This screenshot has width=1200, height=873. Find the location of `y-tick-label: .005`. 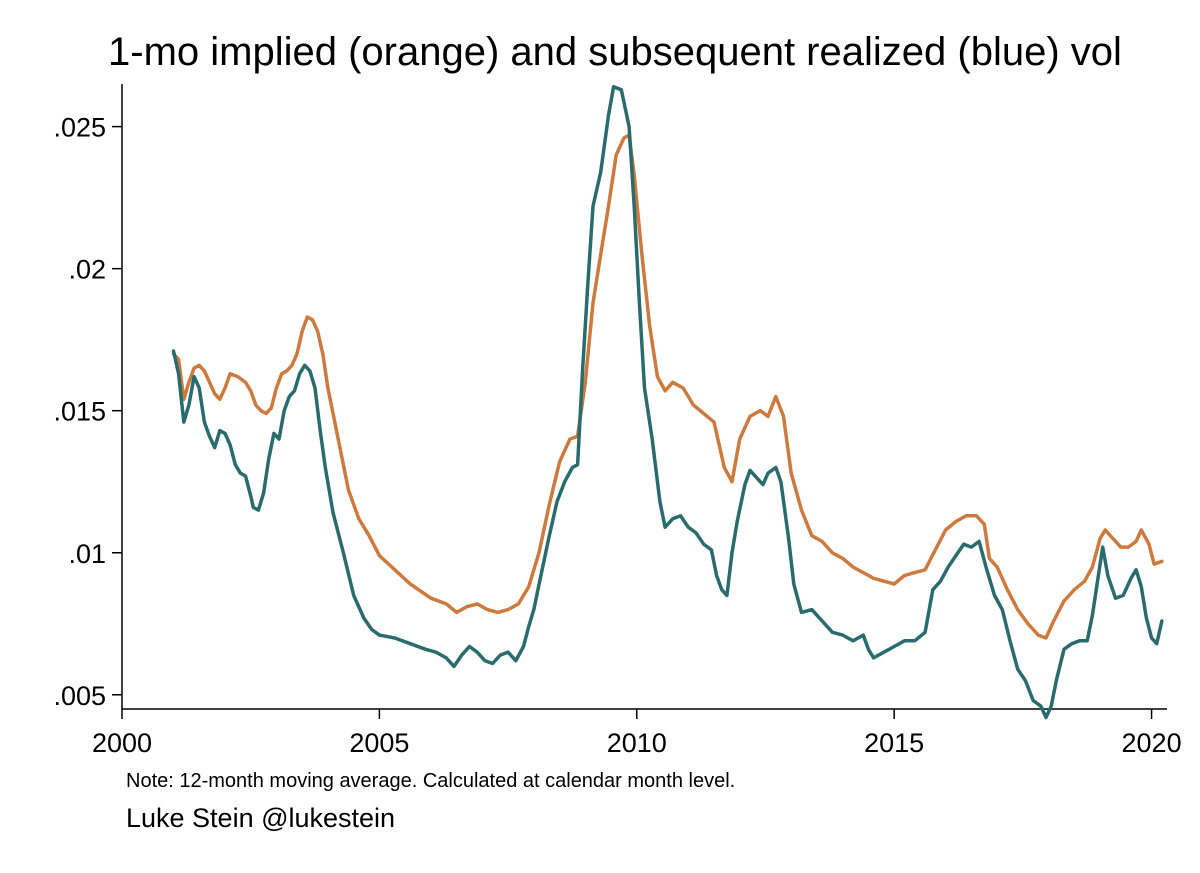

y-tick-label: .005 is located at coordinates (79, 696).